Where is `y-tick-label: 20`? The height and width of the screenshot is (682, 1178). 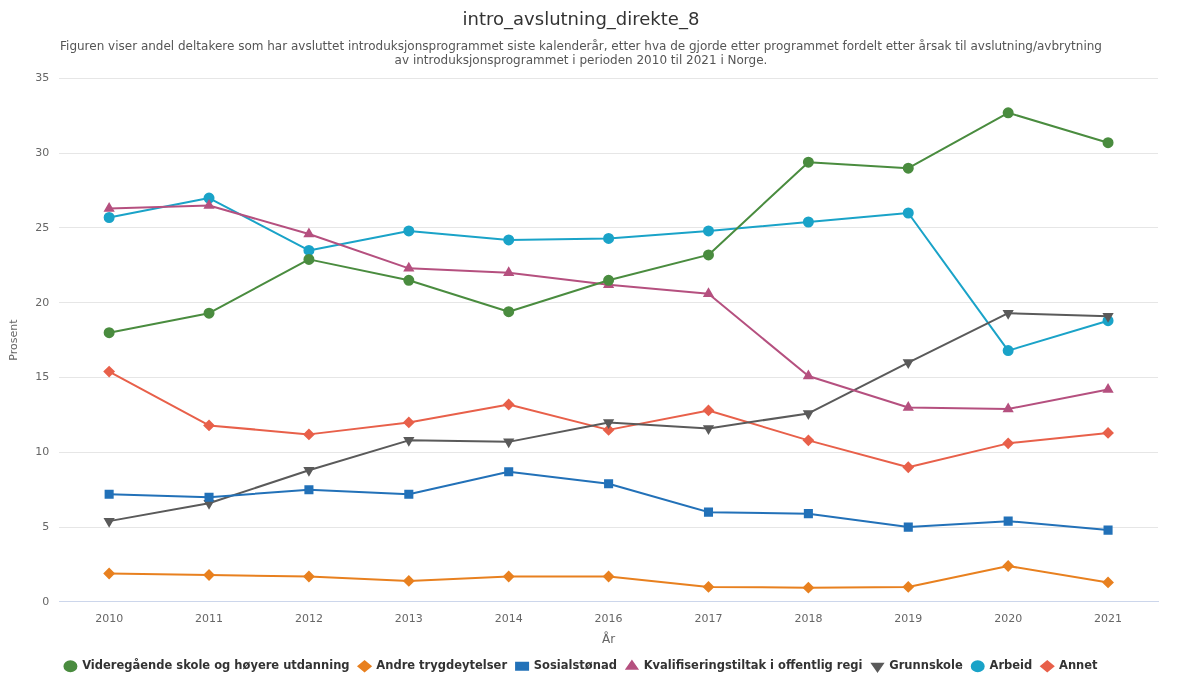 y-tick-label: 20 is located at coordinates (42, 302).